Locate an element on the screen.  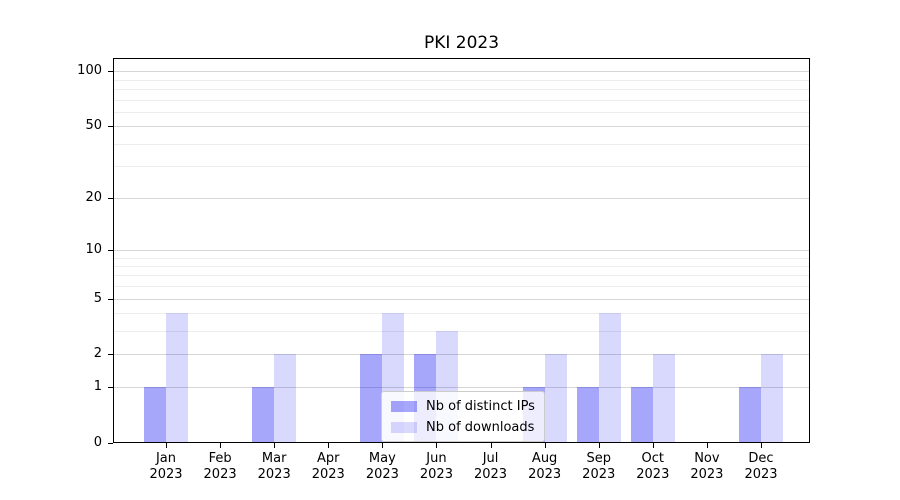
x-tick-label-jul: Jul 2023 is located at coordinates (491, 467).